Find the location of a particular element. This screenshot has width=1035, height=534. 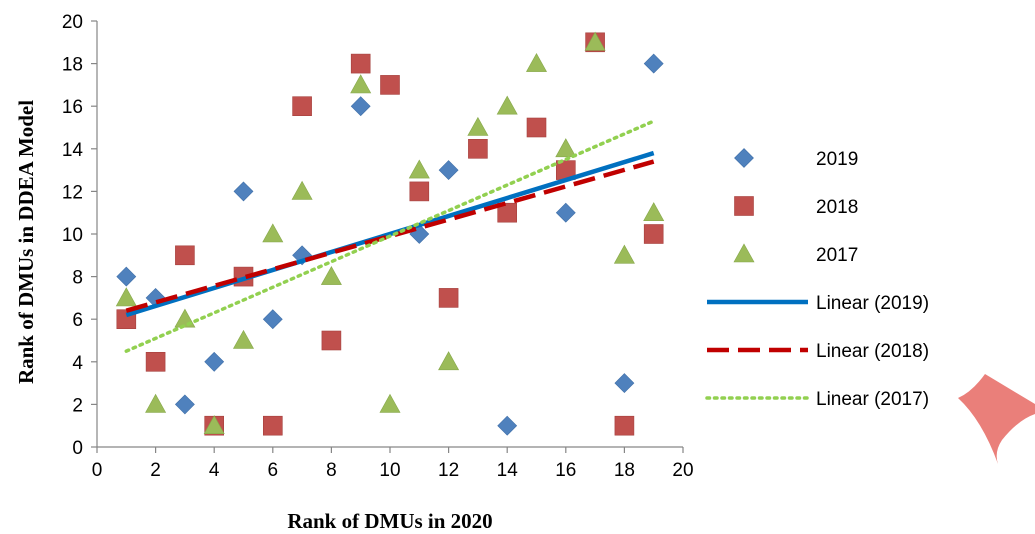

x-tick-label: 20 is located at coordinates (682, 470).